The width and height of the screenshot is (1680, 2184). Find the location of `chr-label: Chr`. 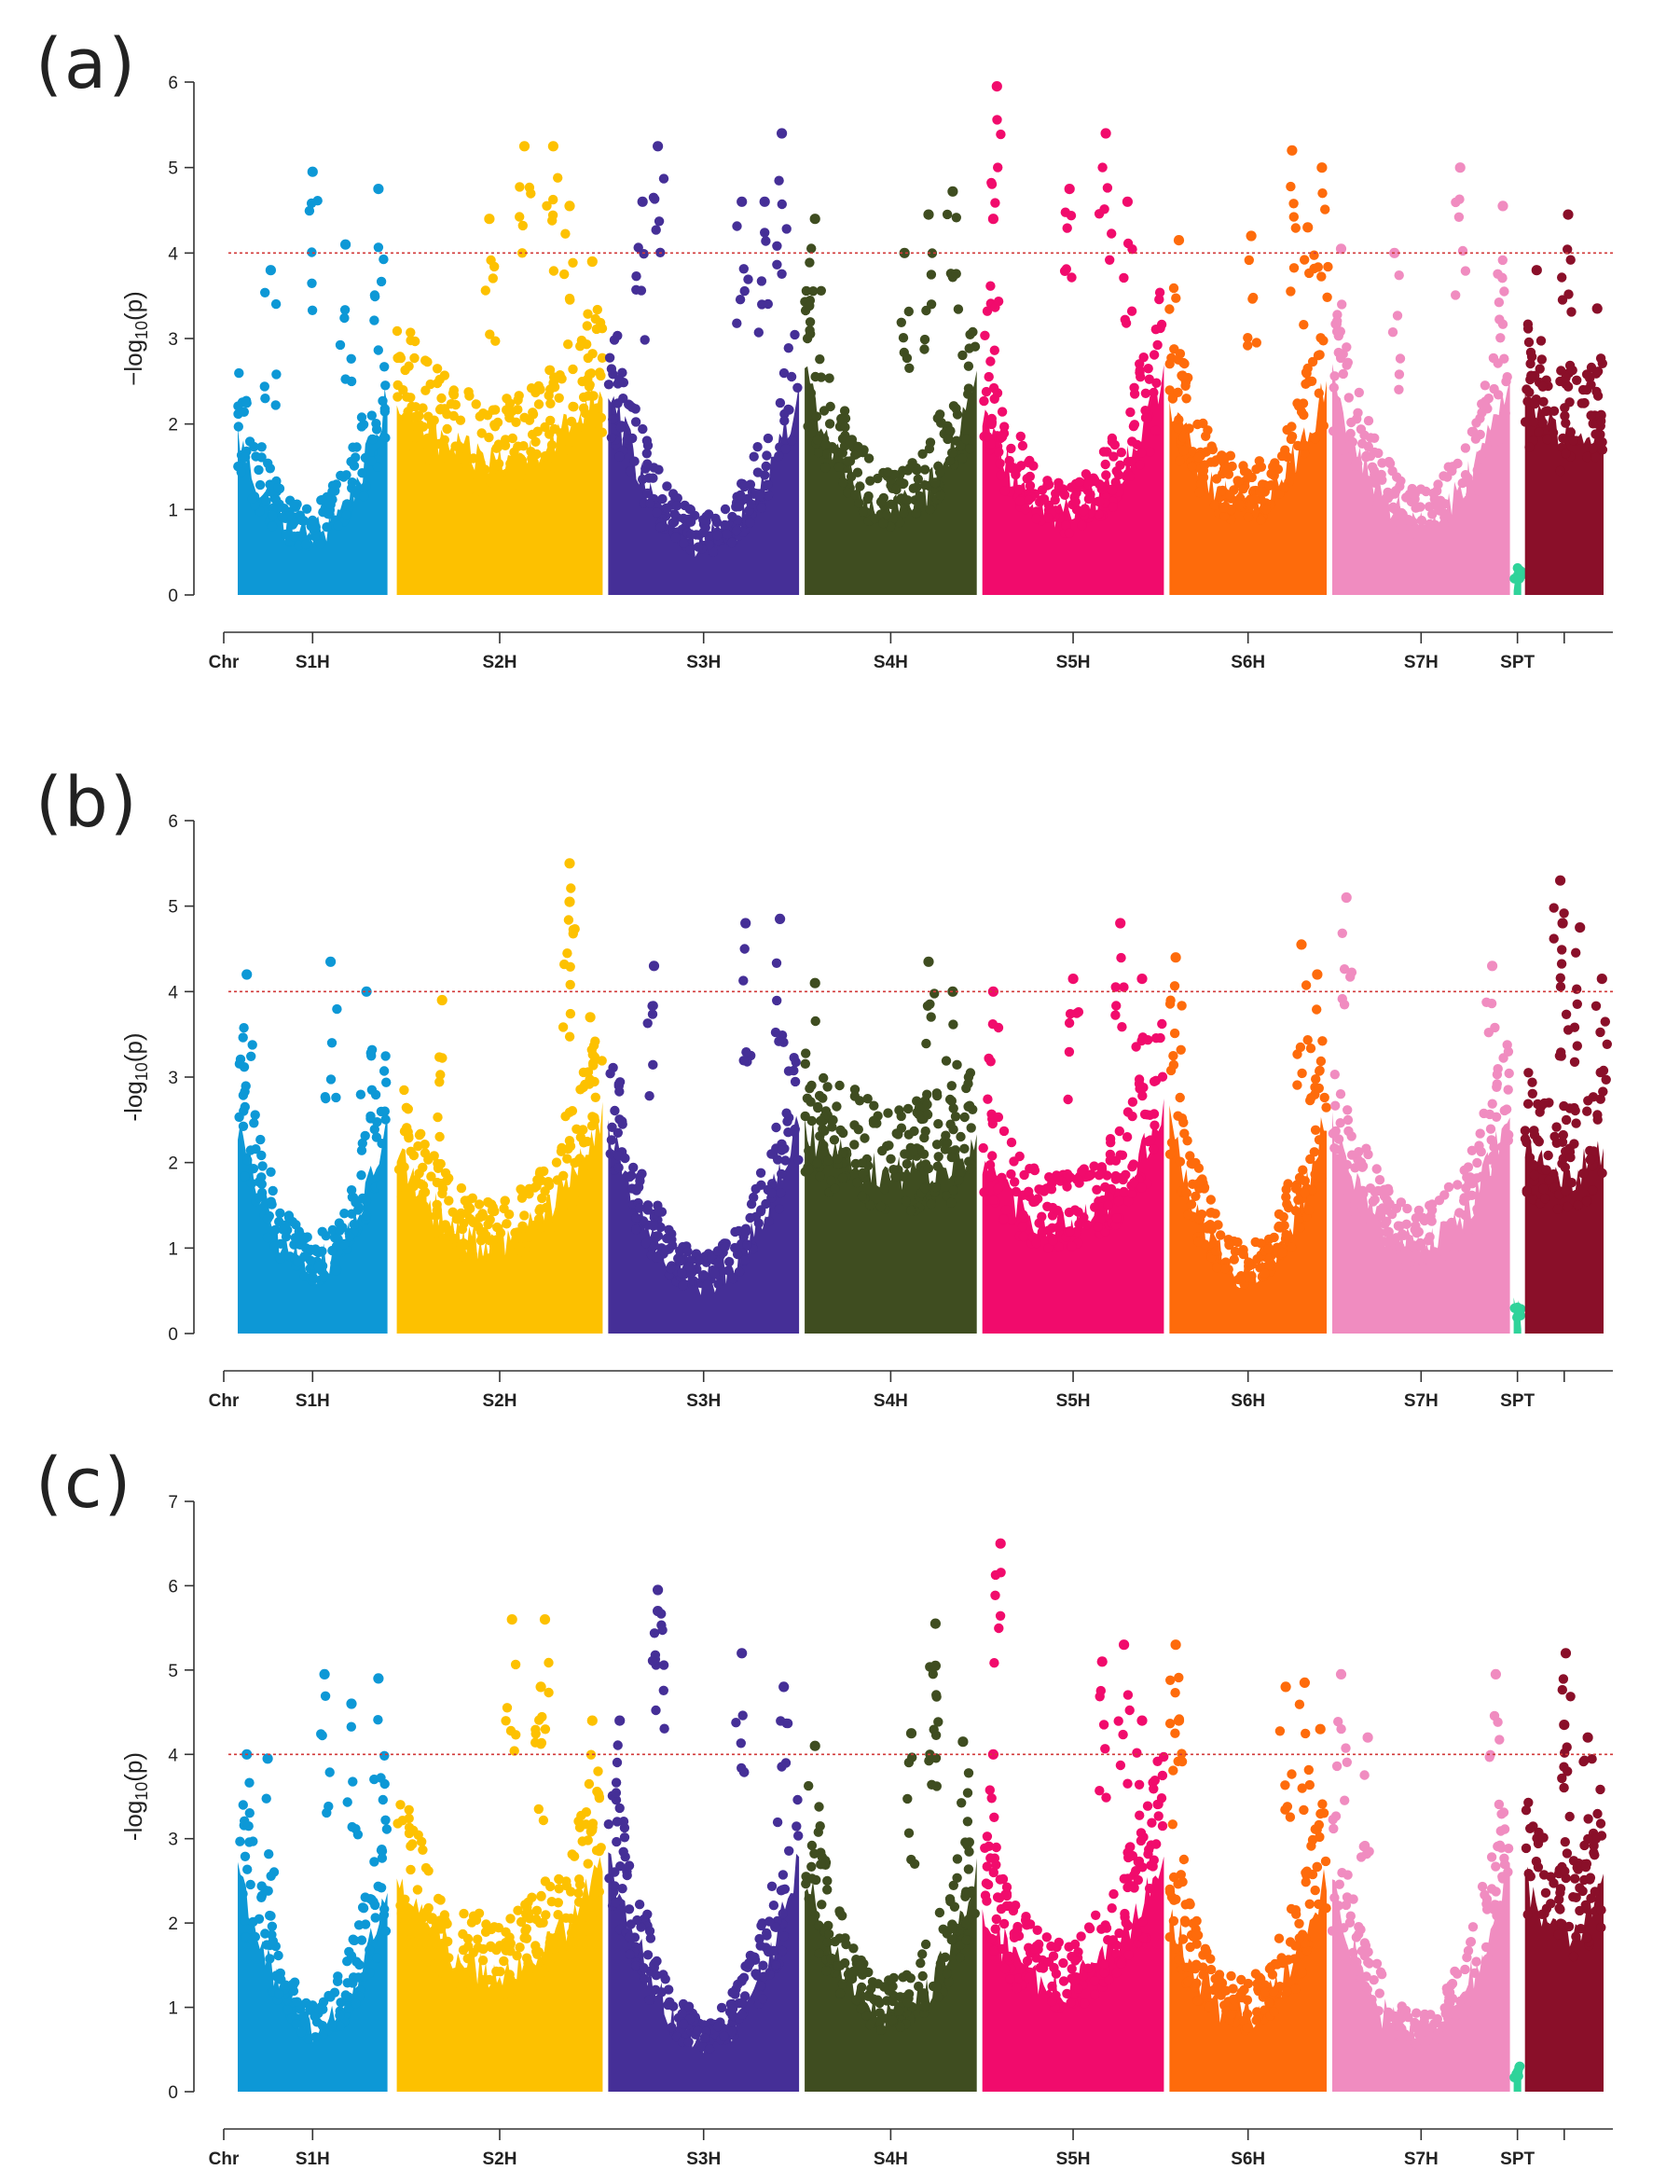

chr-label: Chr is located at coordinates (224, 2159).